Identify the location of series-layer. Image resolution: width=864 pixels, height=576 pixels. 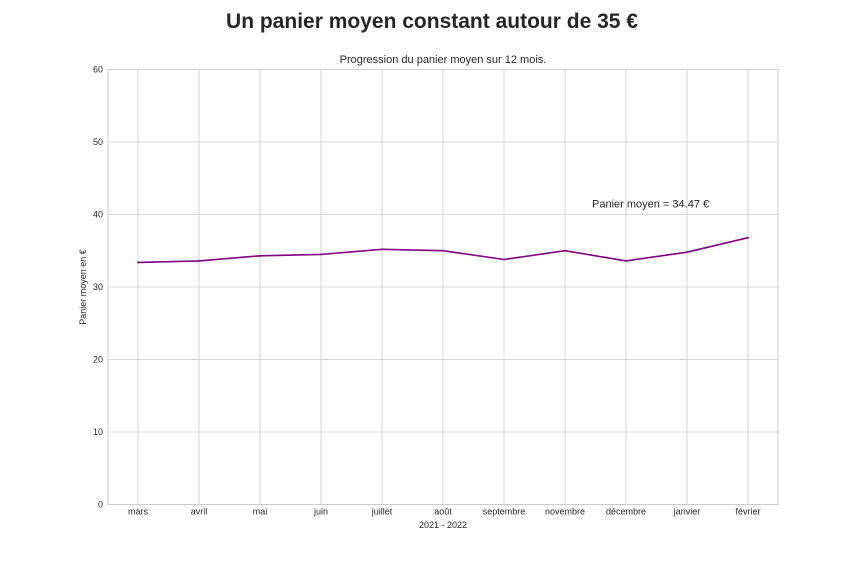
(443, 250).